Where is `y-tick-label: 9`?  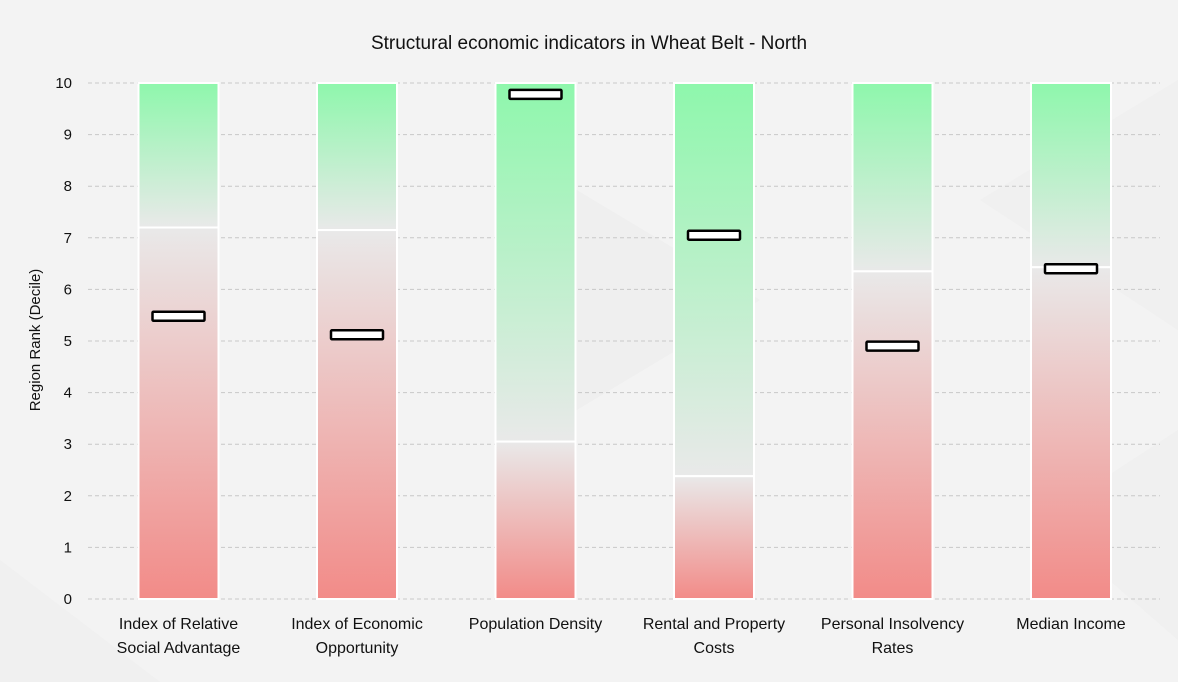 y-tick-label: 9 is located at coordinates (68, 135).